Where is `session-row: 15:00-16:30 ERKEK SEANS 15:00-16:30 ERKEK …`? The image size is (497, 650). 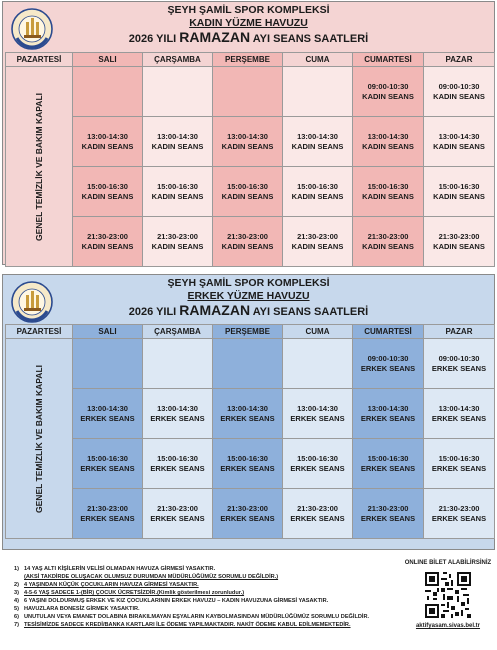 session-row: 15:00-16:30 ERKEK SEANS 15:00-16:30 ERKEK … is located at coordinates (250, 463).